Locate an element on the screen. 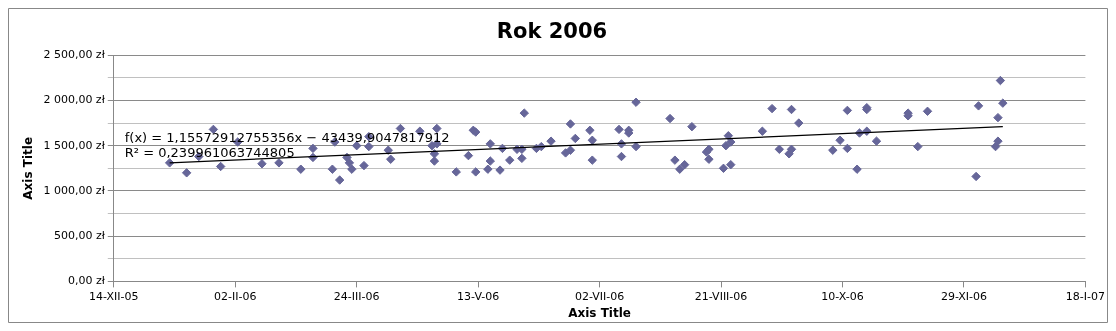  y-axis-title: Axis Title is located at coordinates (28, 168).